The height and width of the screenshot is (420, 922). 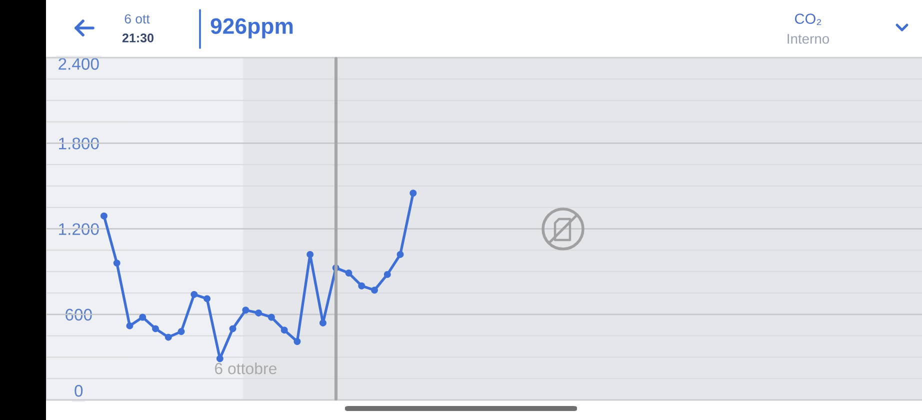 What do you see at coordinates (138, 38) in the screenshot?
I see `text: 21:30` at bounding box center [138, 38].